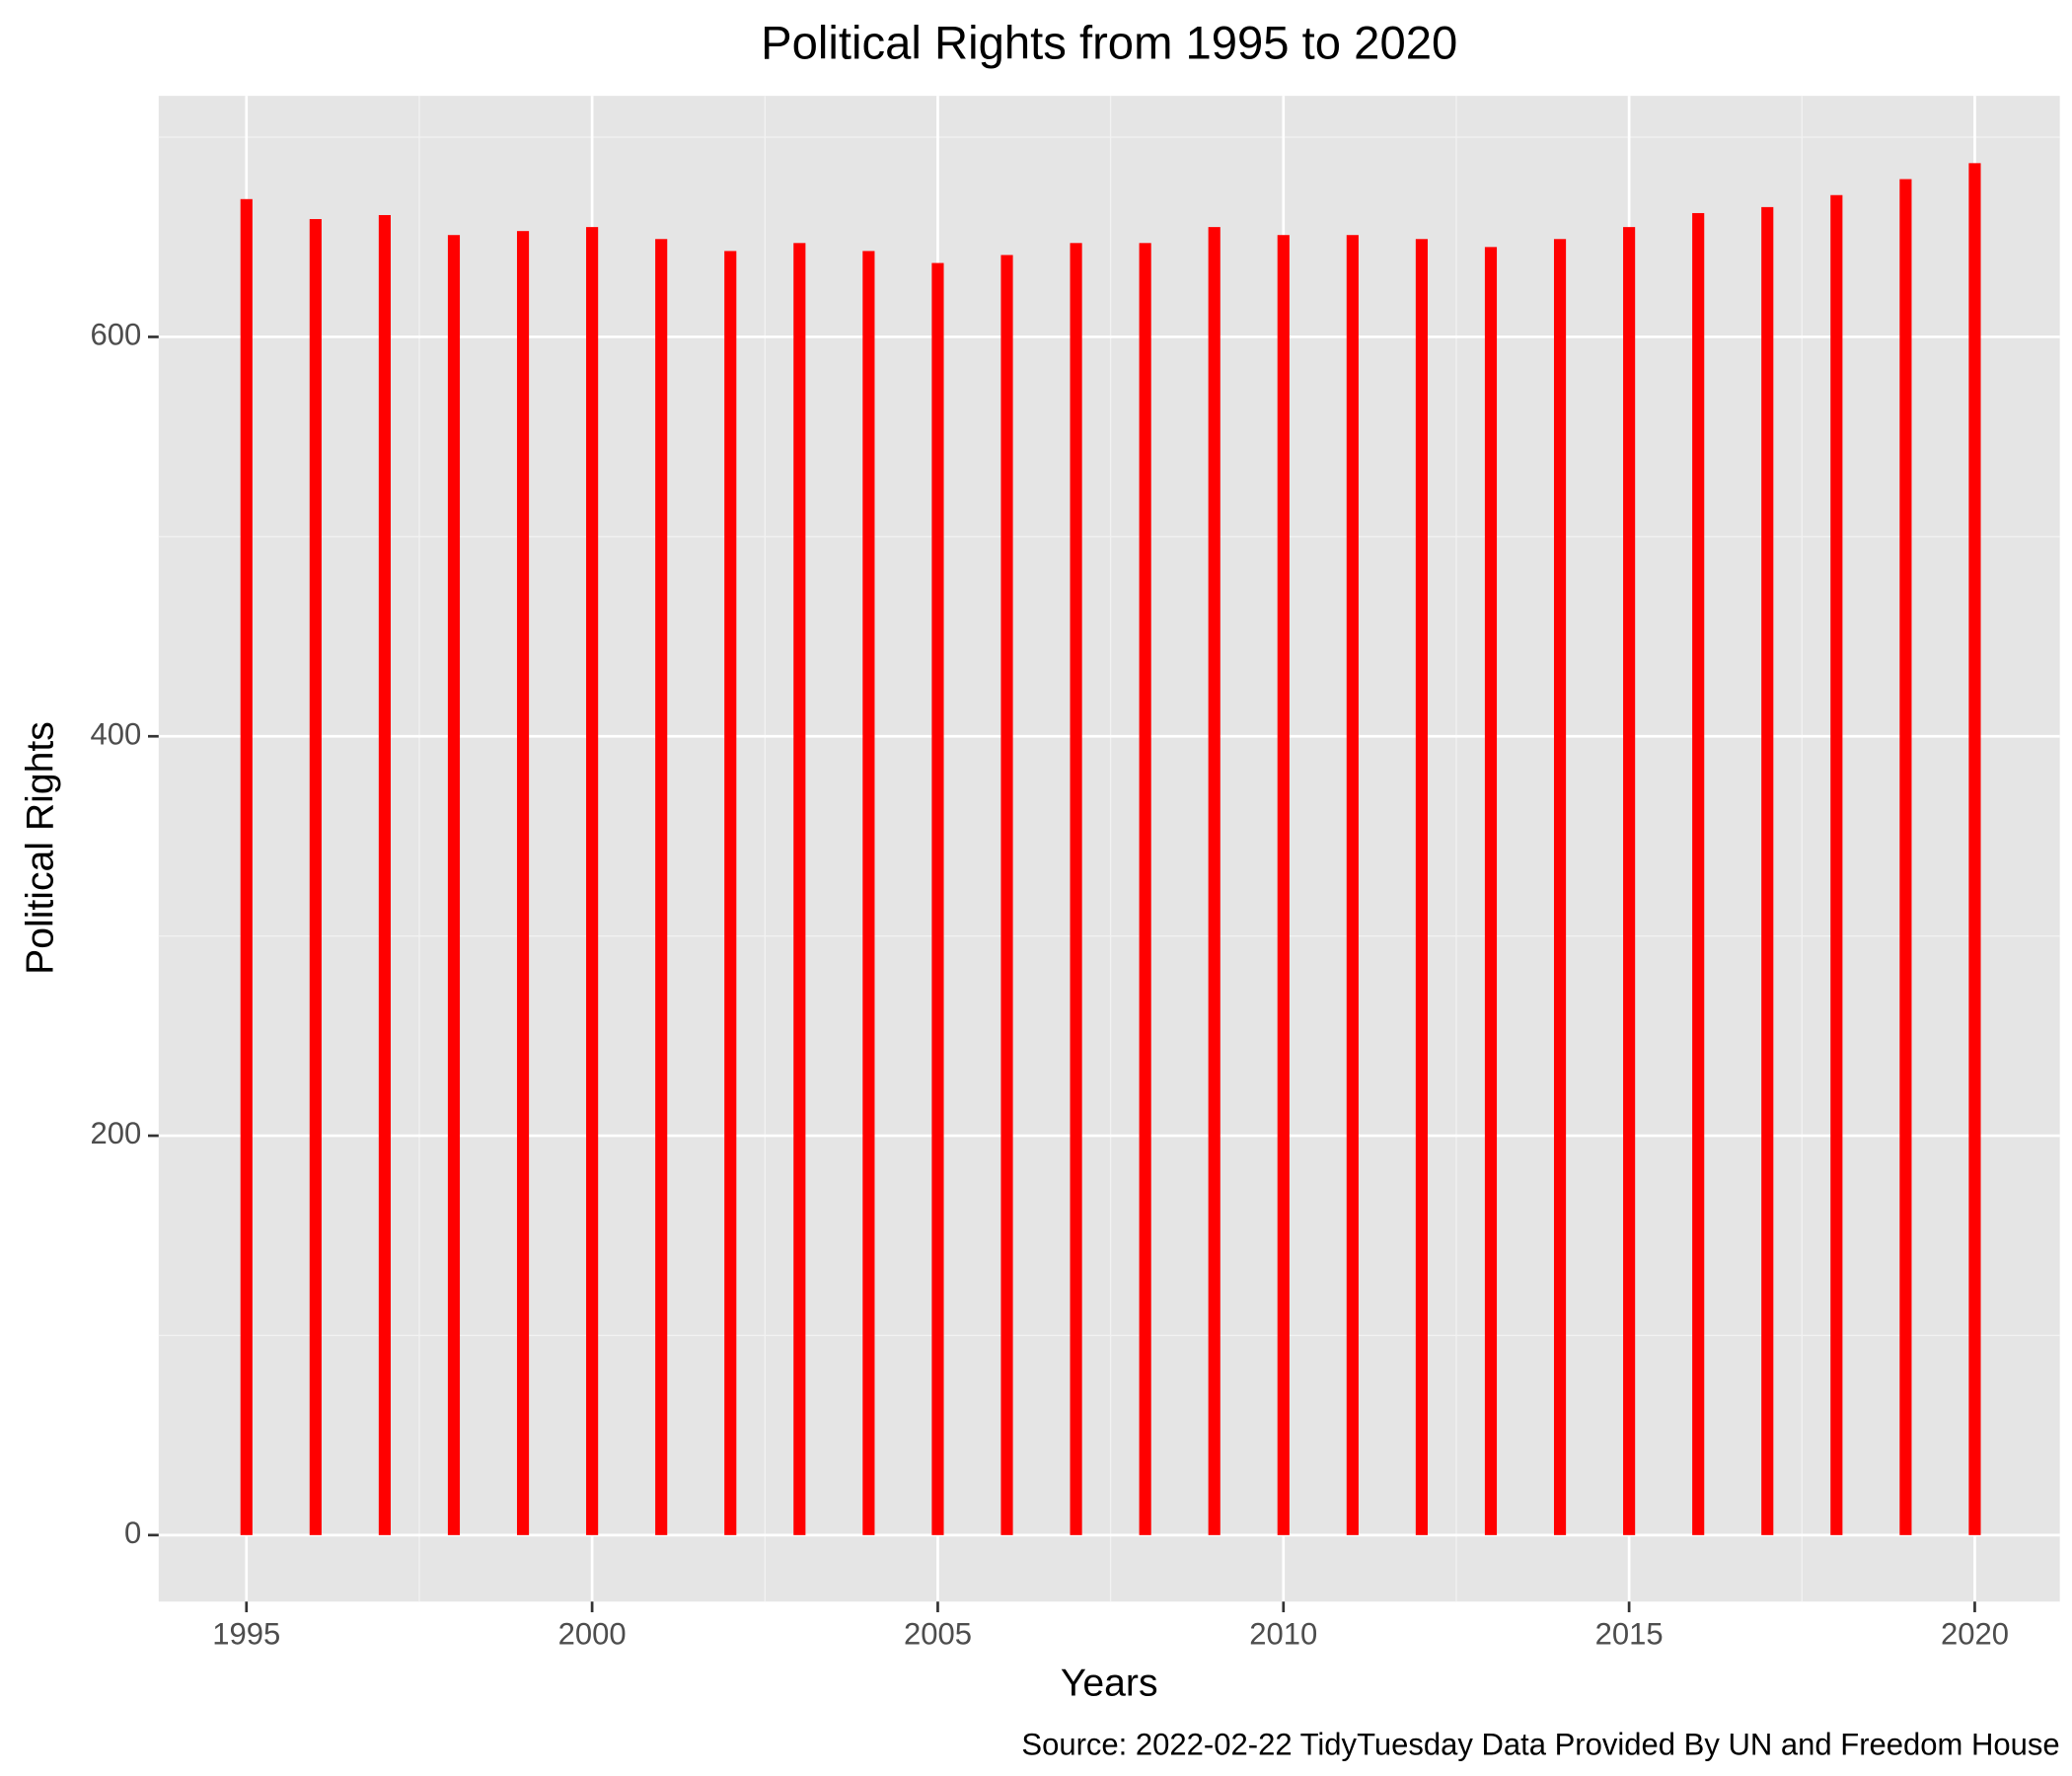  What do you see at coordinates (1630, 1635) in the screenshot?
I see `x-tick-label: 2015` at bounding box center [1630, 1635].